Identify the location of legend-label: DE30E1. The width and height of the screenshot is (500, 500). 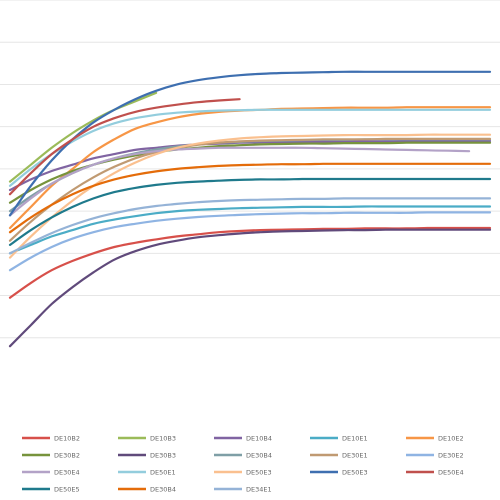
(355, 456).